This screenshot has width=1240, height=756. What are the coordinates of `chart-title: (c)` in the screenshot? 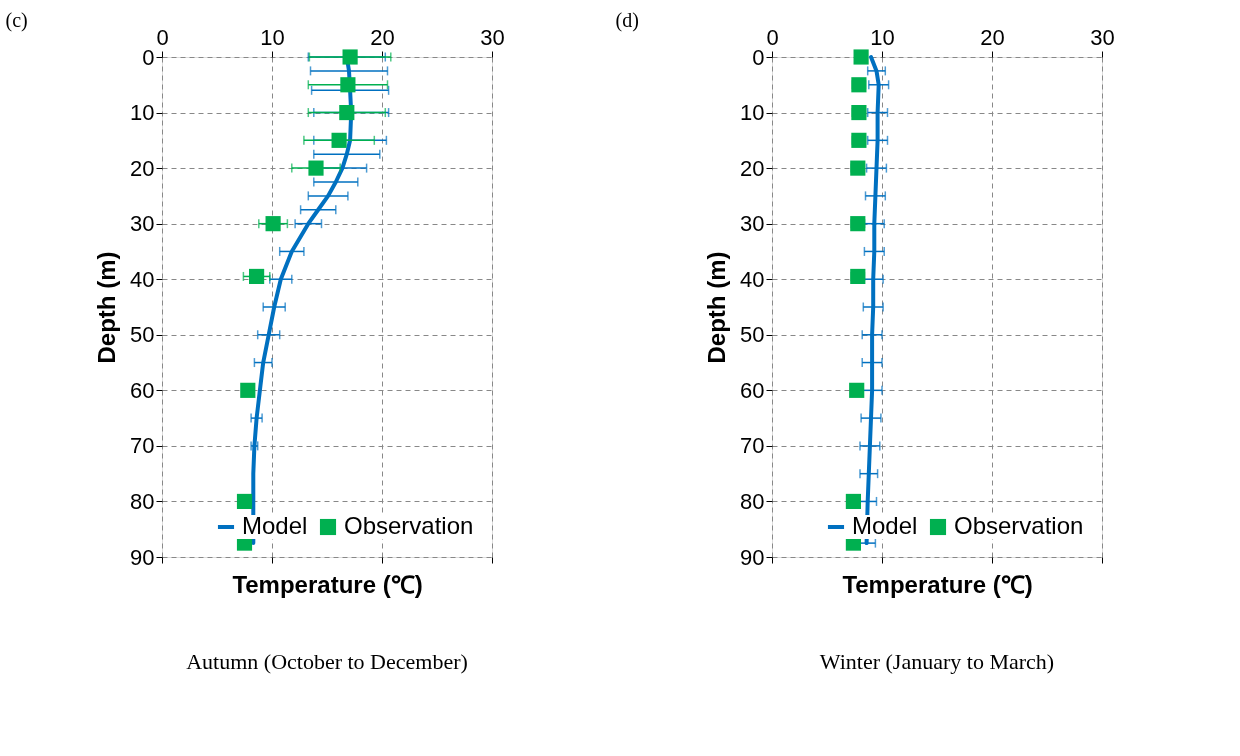 It's located at (16, 20).